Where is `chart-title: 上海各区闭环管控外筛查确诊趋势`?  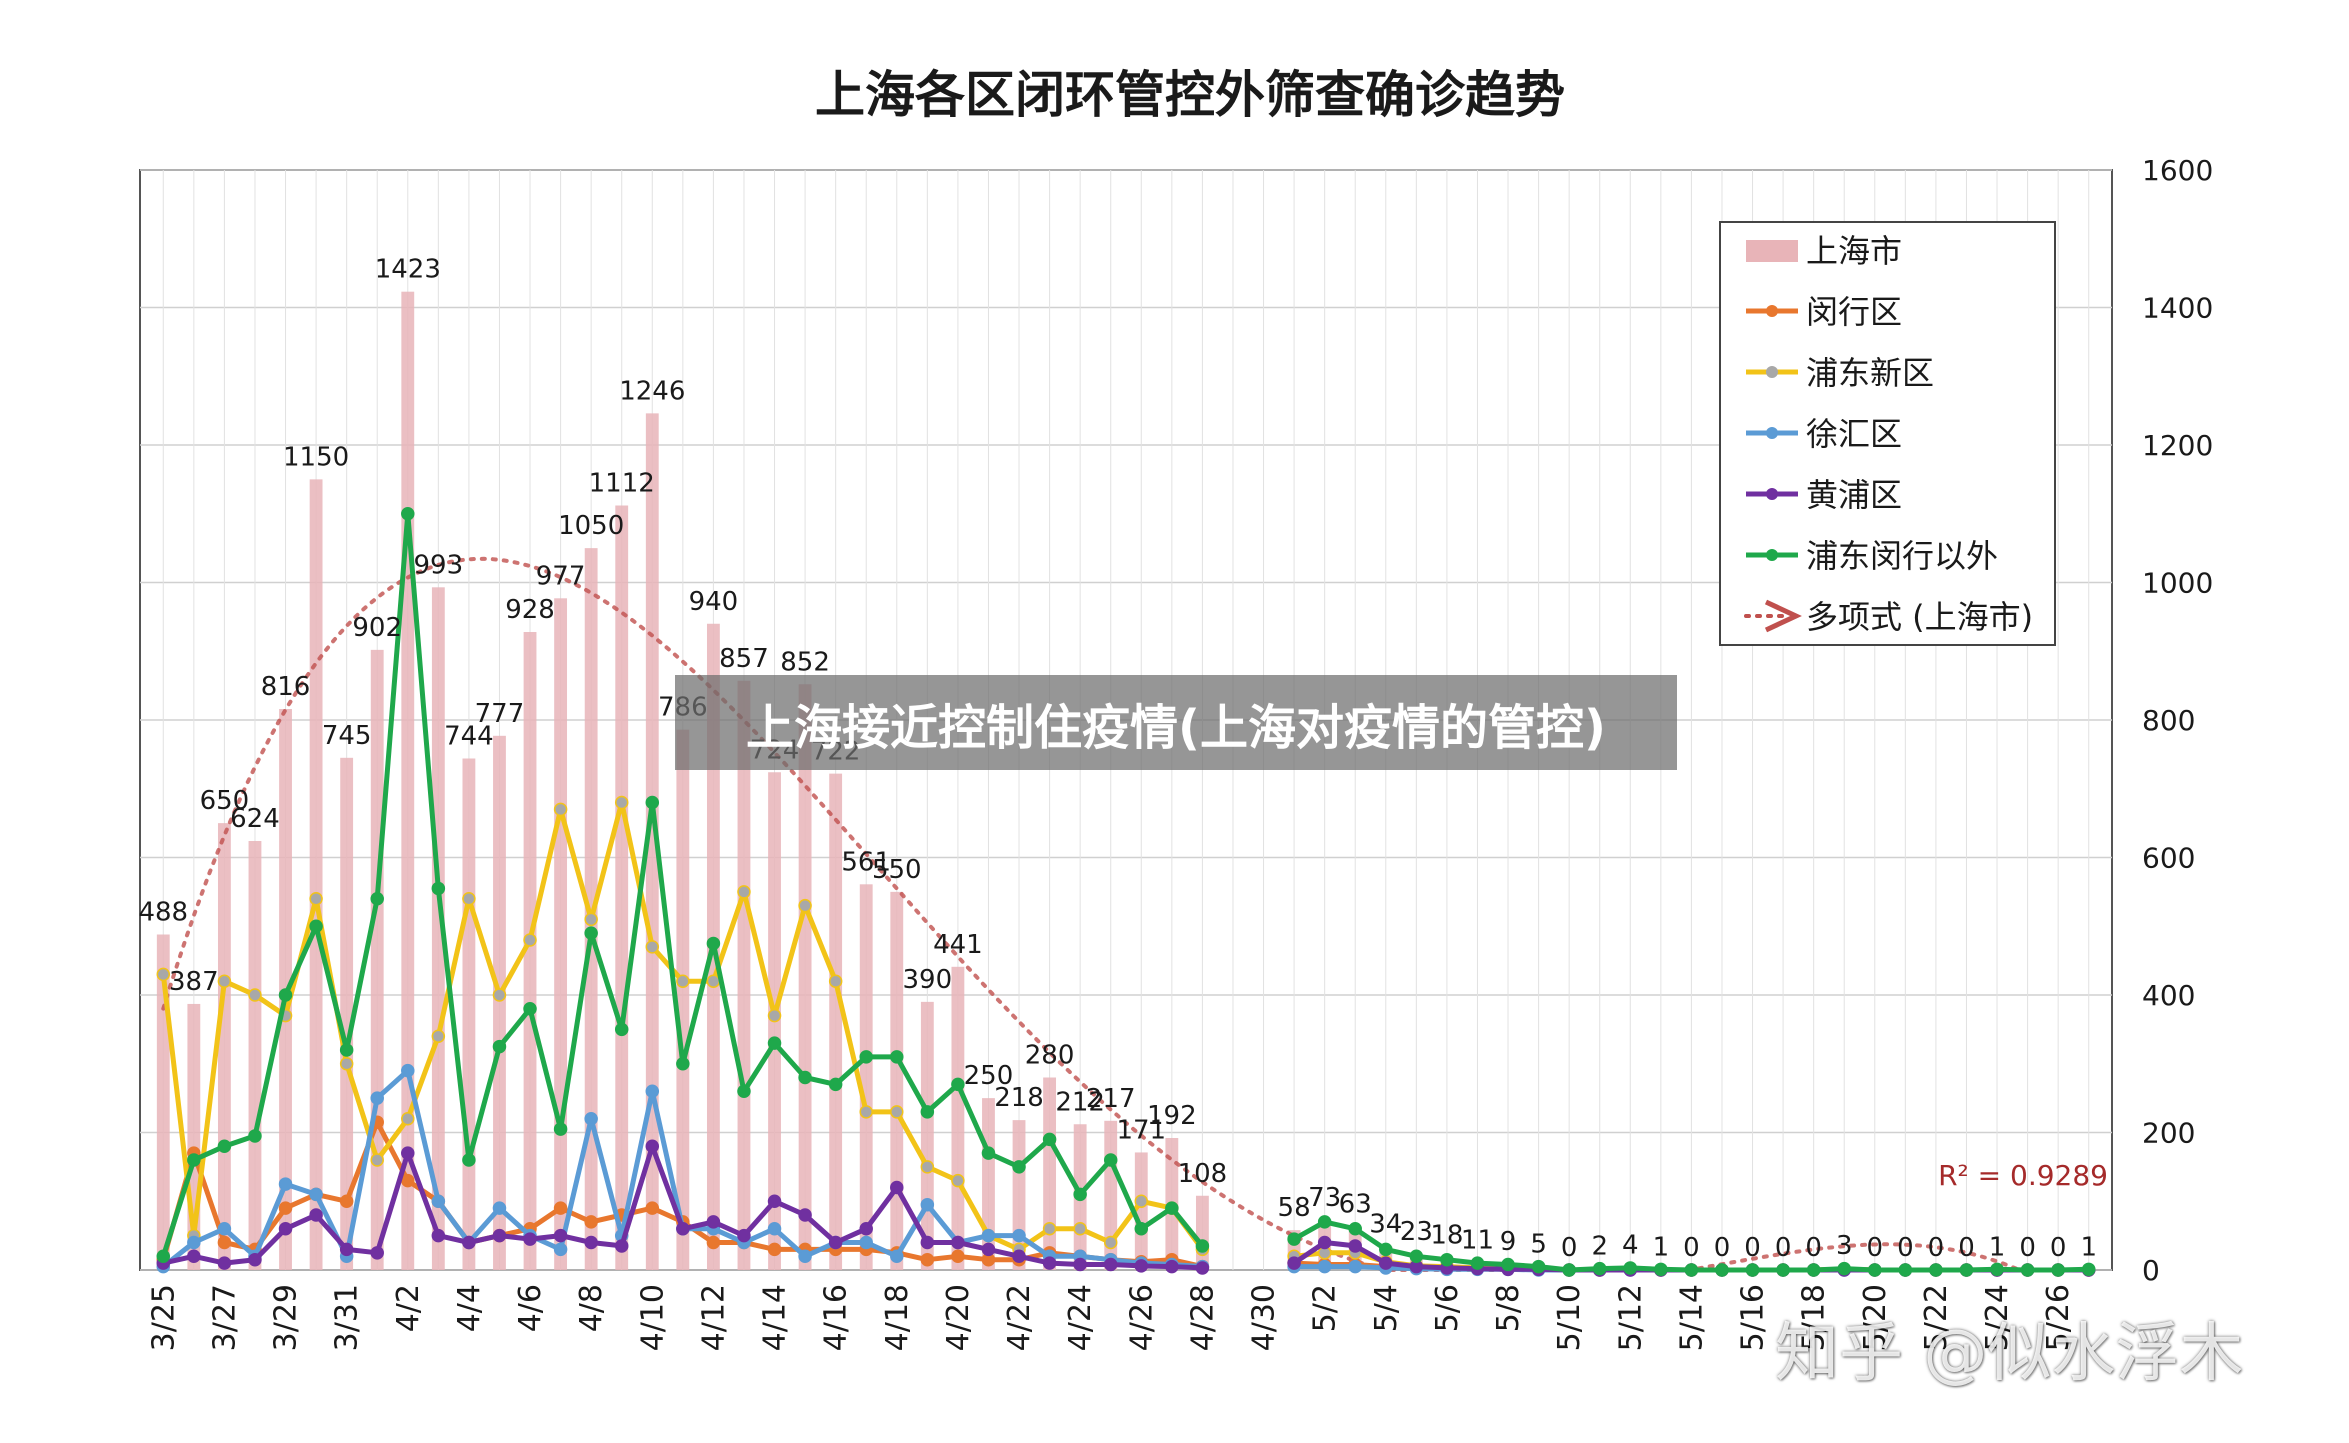
chart-title: 上海各区闭环管控外筛查确诊趋势 is located at coordinates (1190, 95).